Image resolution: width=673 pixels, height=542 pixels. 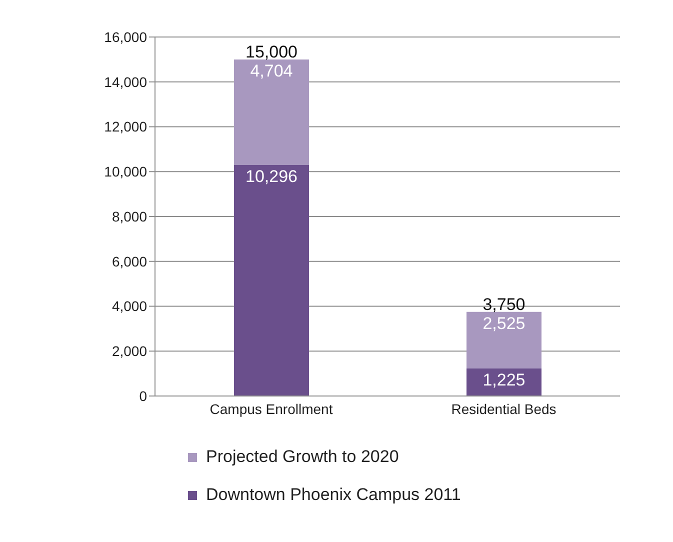 What do you see at coordinates (130, 216) in the screenshot?
I see `y-tick-label: 8,000` at bounding box center [130, 216].